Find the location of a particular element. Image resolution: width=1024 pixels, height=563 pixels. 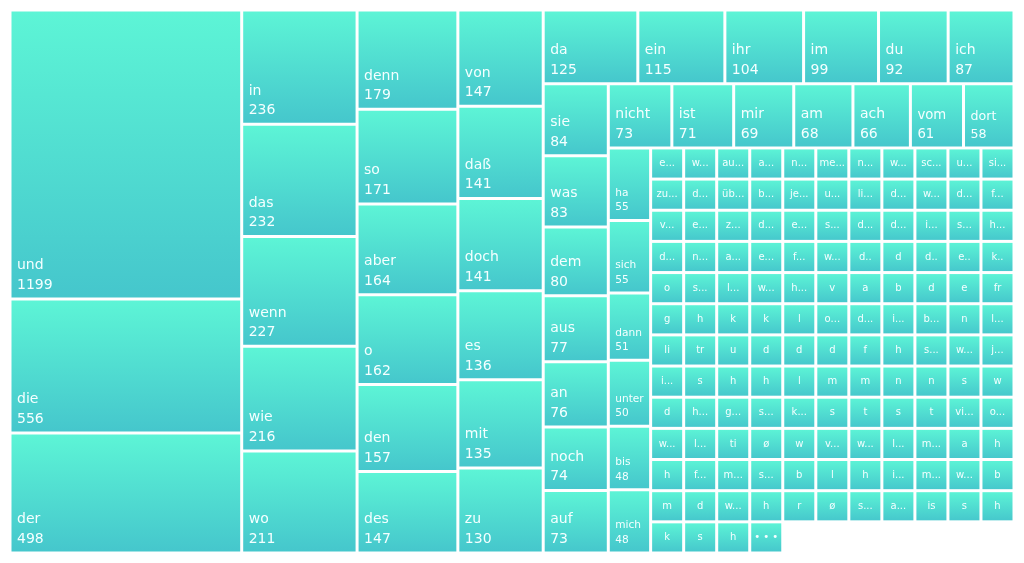

category-label: ihr is located at coordinates (741, 49).